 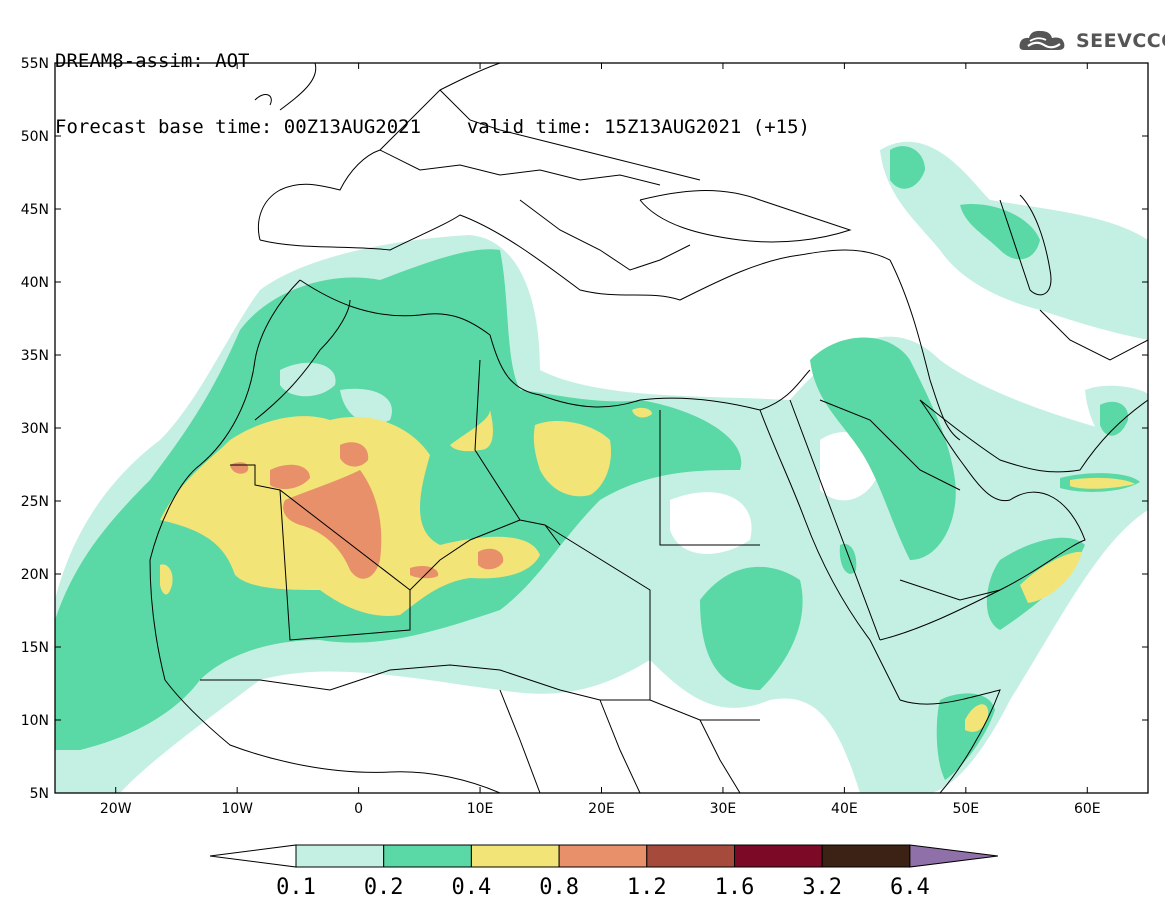 I want to click on coastline-gulf, so click(x=1033, y=436).